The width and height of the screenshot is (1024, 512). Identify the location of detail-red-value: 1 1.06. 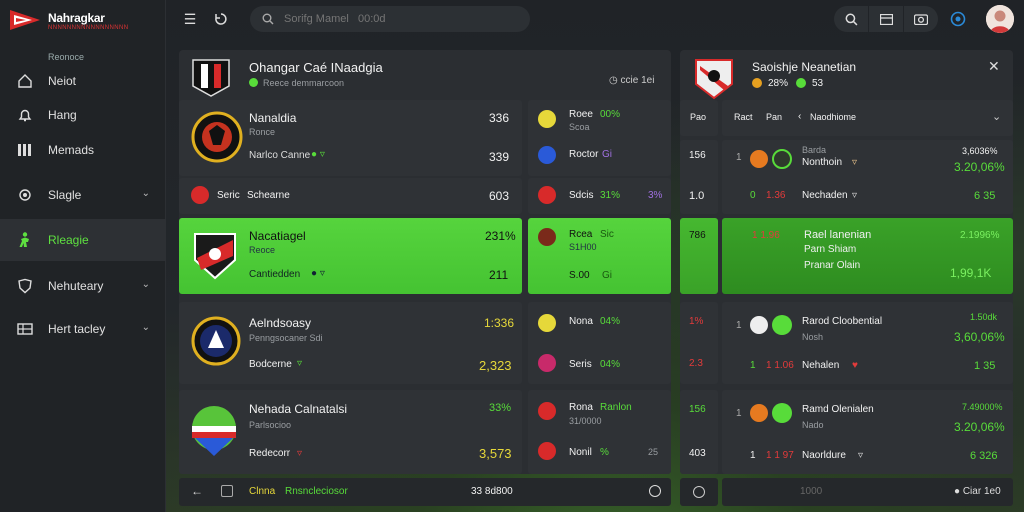
(780, 365).